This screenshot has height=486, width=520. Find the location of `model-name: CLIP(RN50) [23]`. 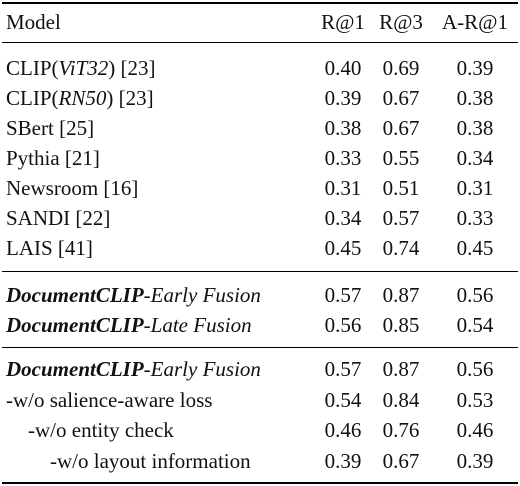

model-name: CLIP(RN50) [23] is located at coordinates (80, 98).